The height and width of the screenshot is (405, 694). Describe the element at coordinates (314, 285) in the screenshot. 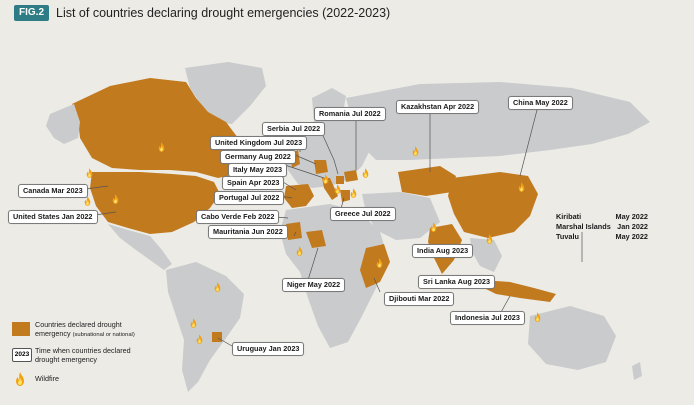

I see `callout-niger: Niger May 2022` at that location.